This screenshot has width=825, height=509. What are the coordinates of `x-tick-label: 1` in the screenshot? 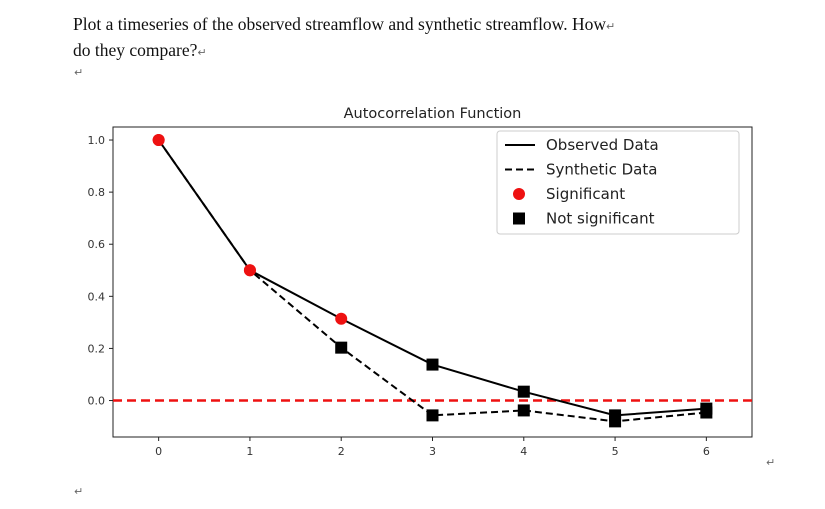 It's located at (249, 451).